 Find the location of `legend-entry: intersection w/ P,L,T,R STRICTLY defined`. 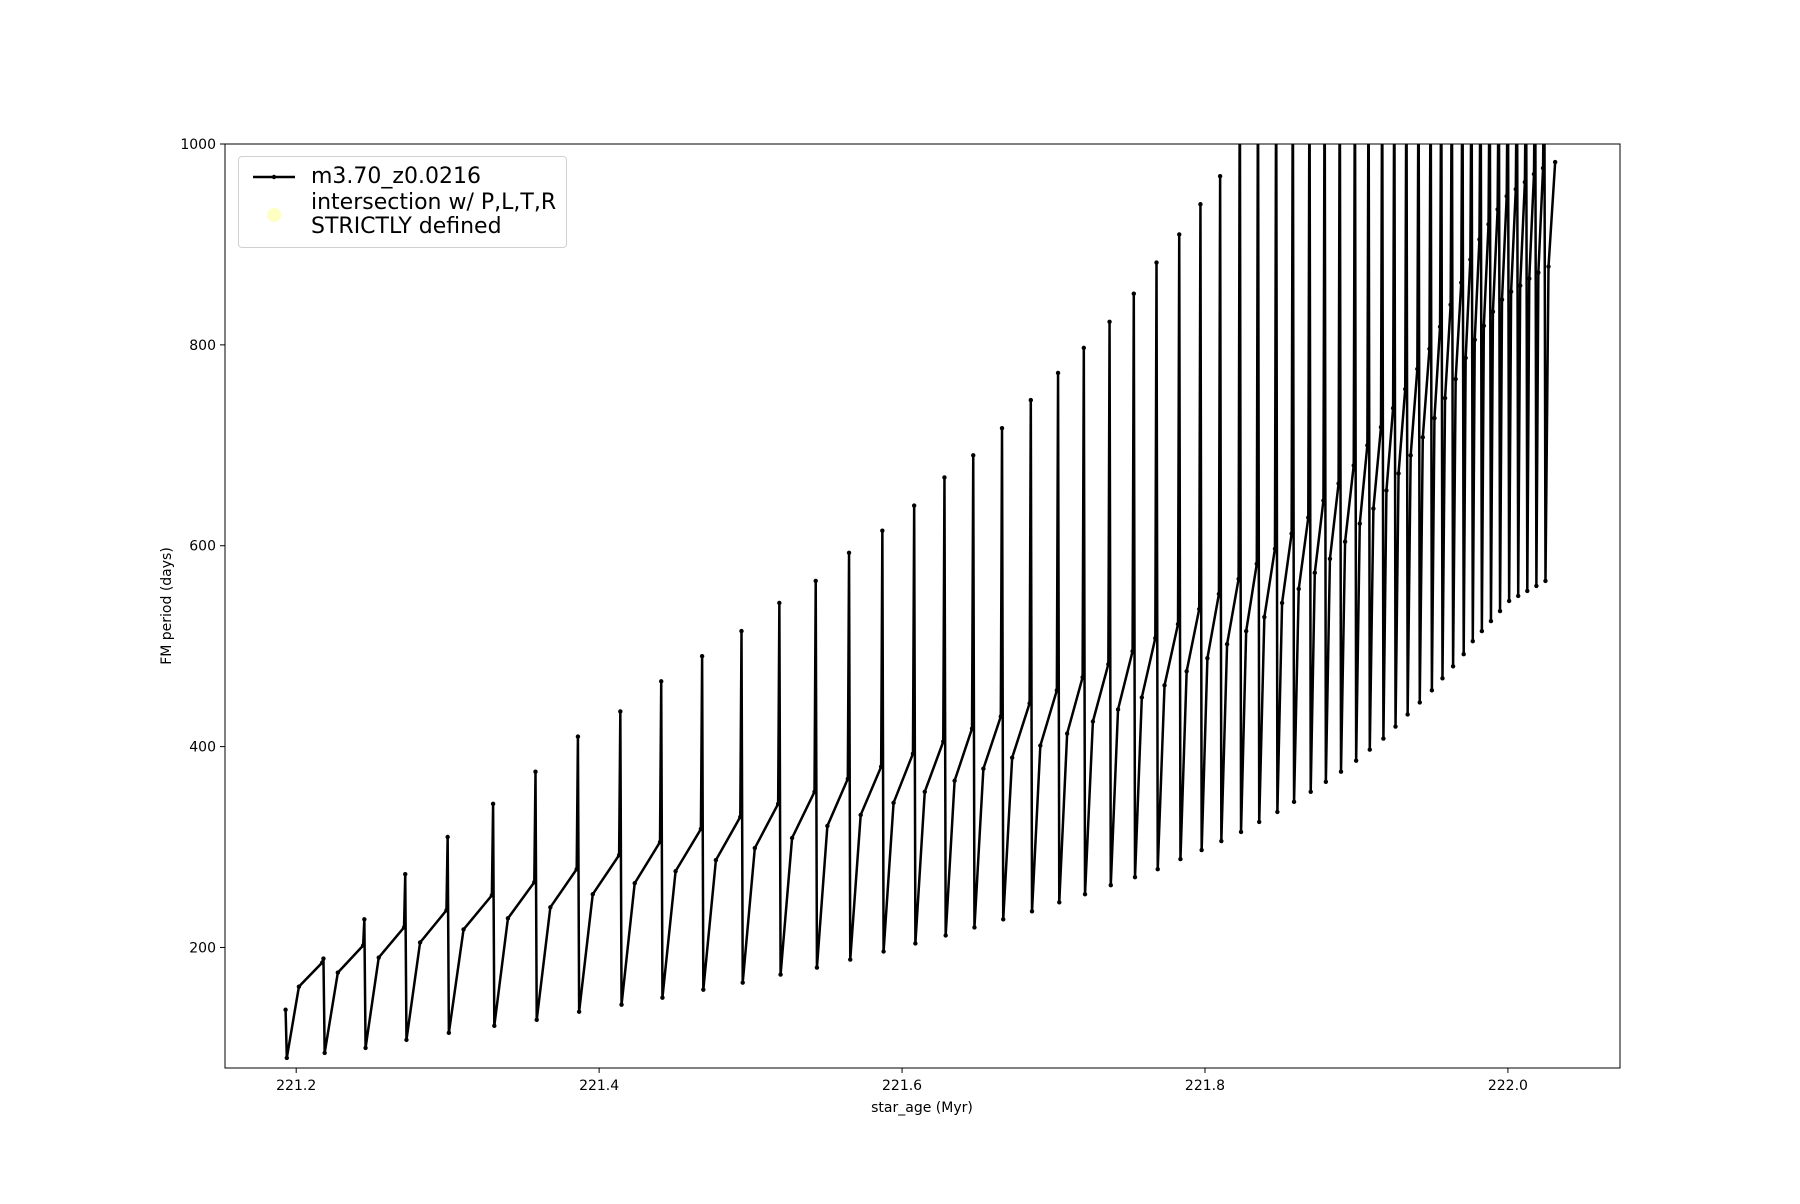

legend-entry: intersection w/ P,L,T,R STRICTLY defined is located at coordinates (402, 215).